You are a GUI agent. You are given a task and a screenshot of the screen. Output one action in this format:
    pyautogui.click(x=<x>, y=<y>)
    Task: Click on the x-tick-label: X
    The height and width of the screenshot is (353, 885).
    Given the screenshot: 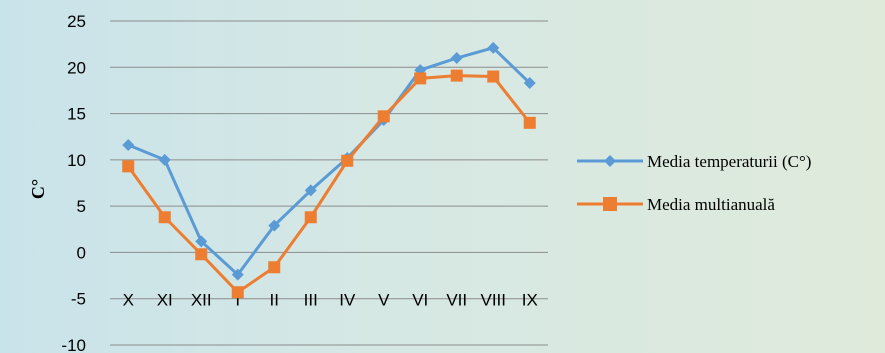 What is the action you would take?
    pyautogui.click(x=128, y=299)
    